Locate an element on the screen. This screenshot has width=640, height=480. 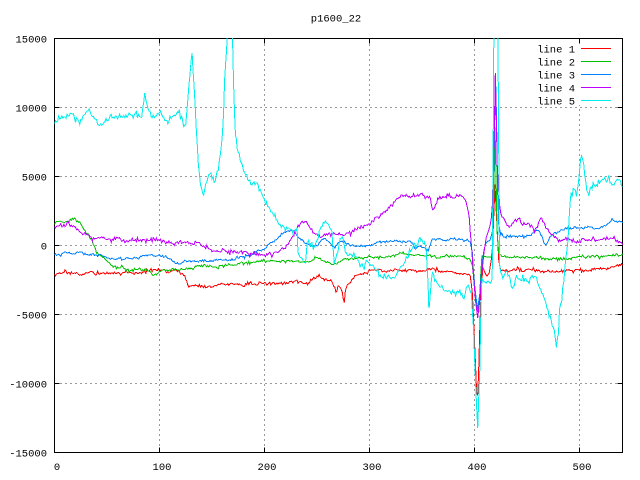
svg-text: 300 is located at coordinates (372, 468).